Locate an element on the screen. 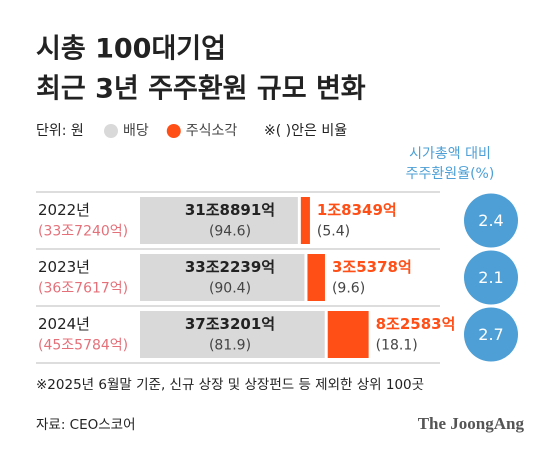  dividend-share: (90.4) is located at coordinates (230, 289).